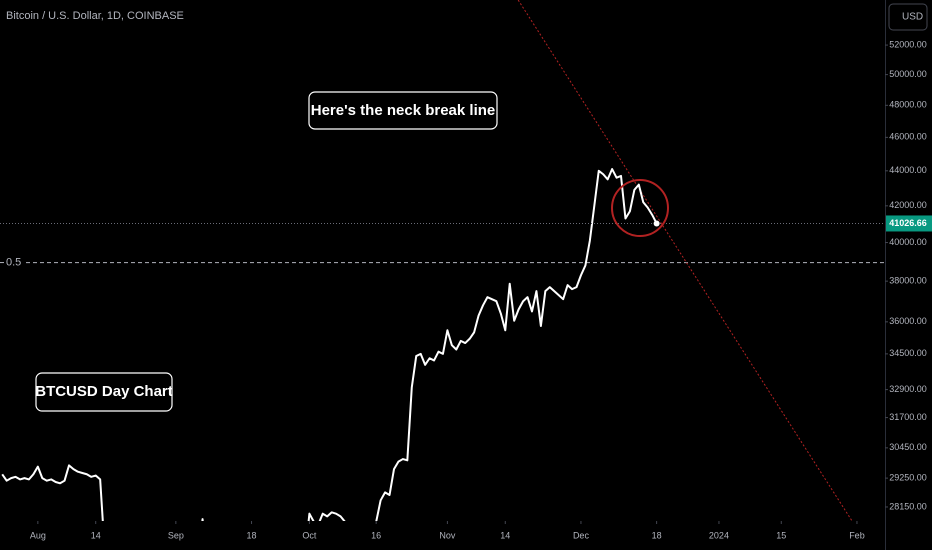  What do you see at coordinates (38, 535) in the screenshot?
I see `x-tick-label: Aug` at bounding box center [38, 535].